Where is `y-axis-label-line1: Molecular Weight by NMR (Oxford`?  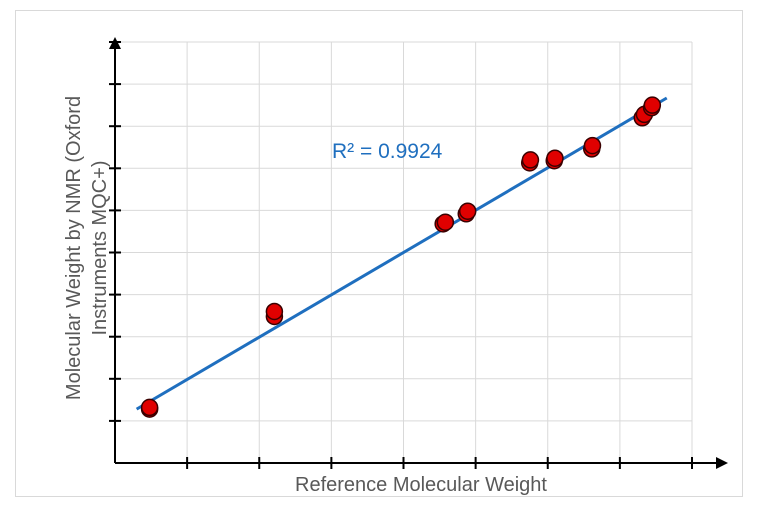 y-axis-label-line1: Molecular Weight by NMR (Oxford is located at coordinates (74, 248).